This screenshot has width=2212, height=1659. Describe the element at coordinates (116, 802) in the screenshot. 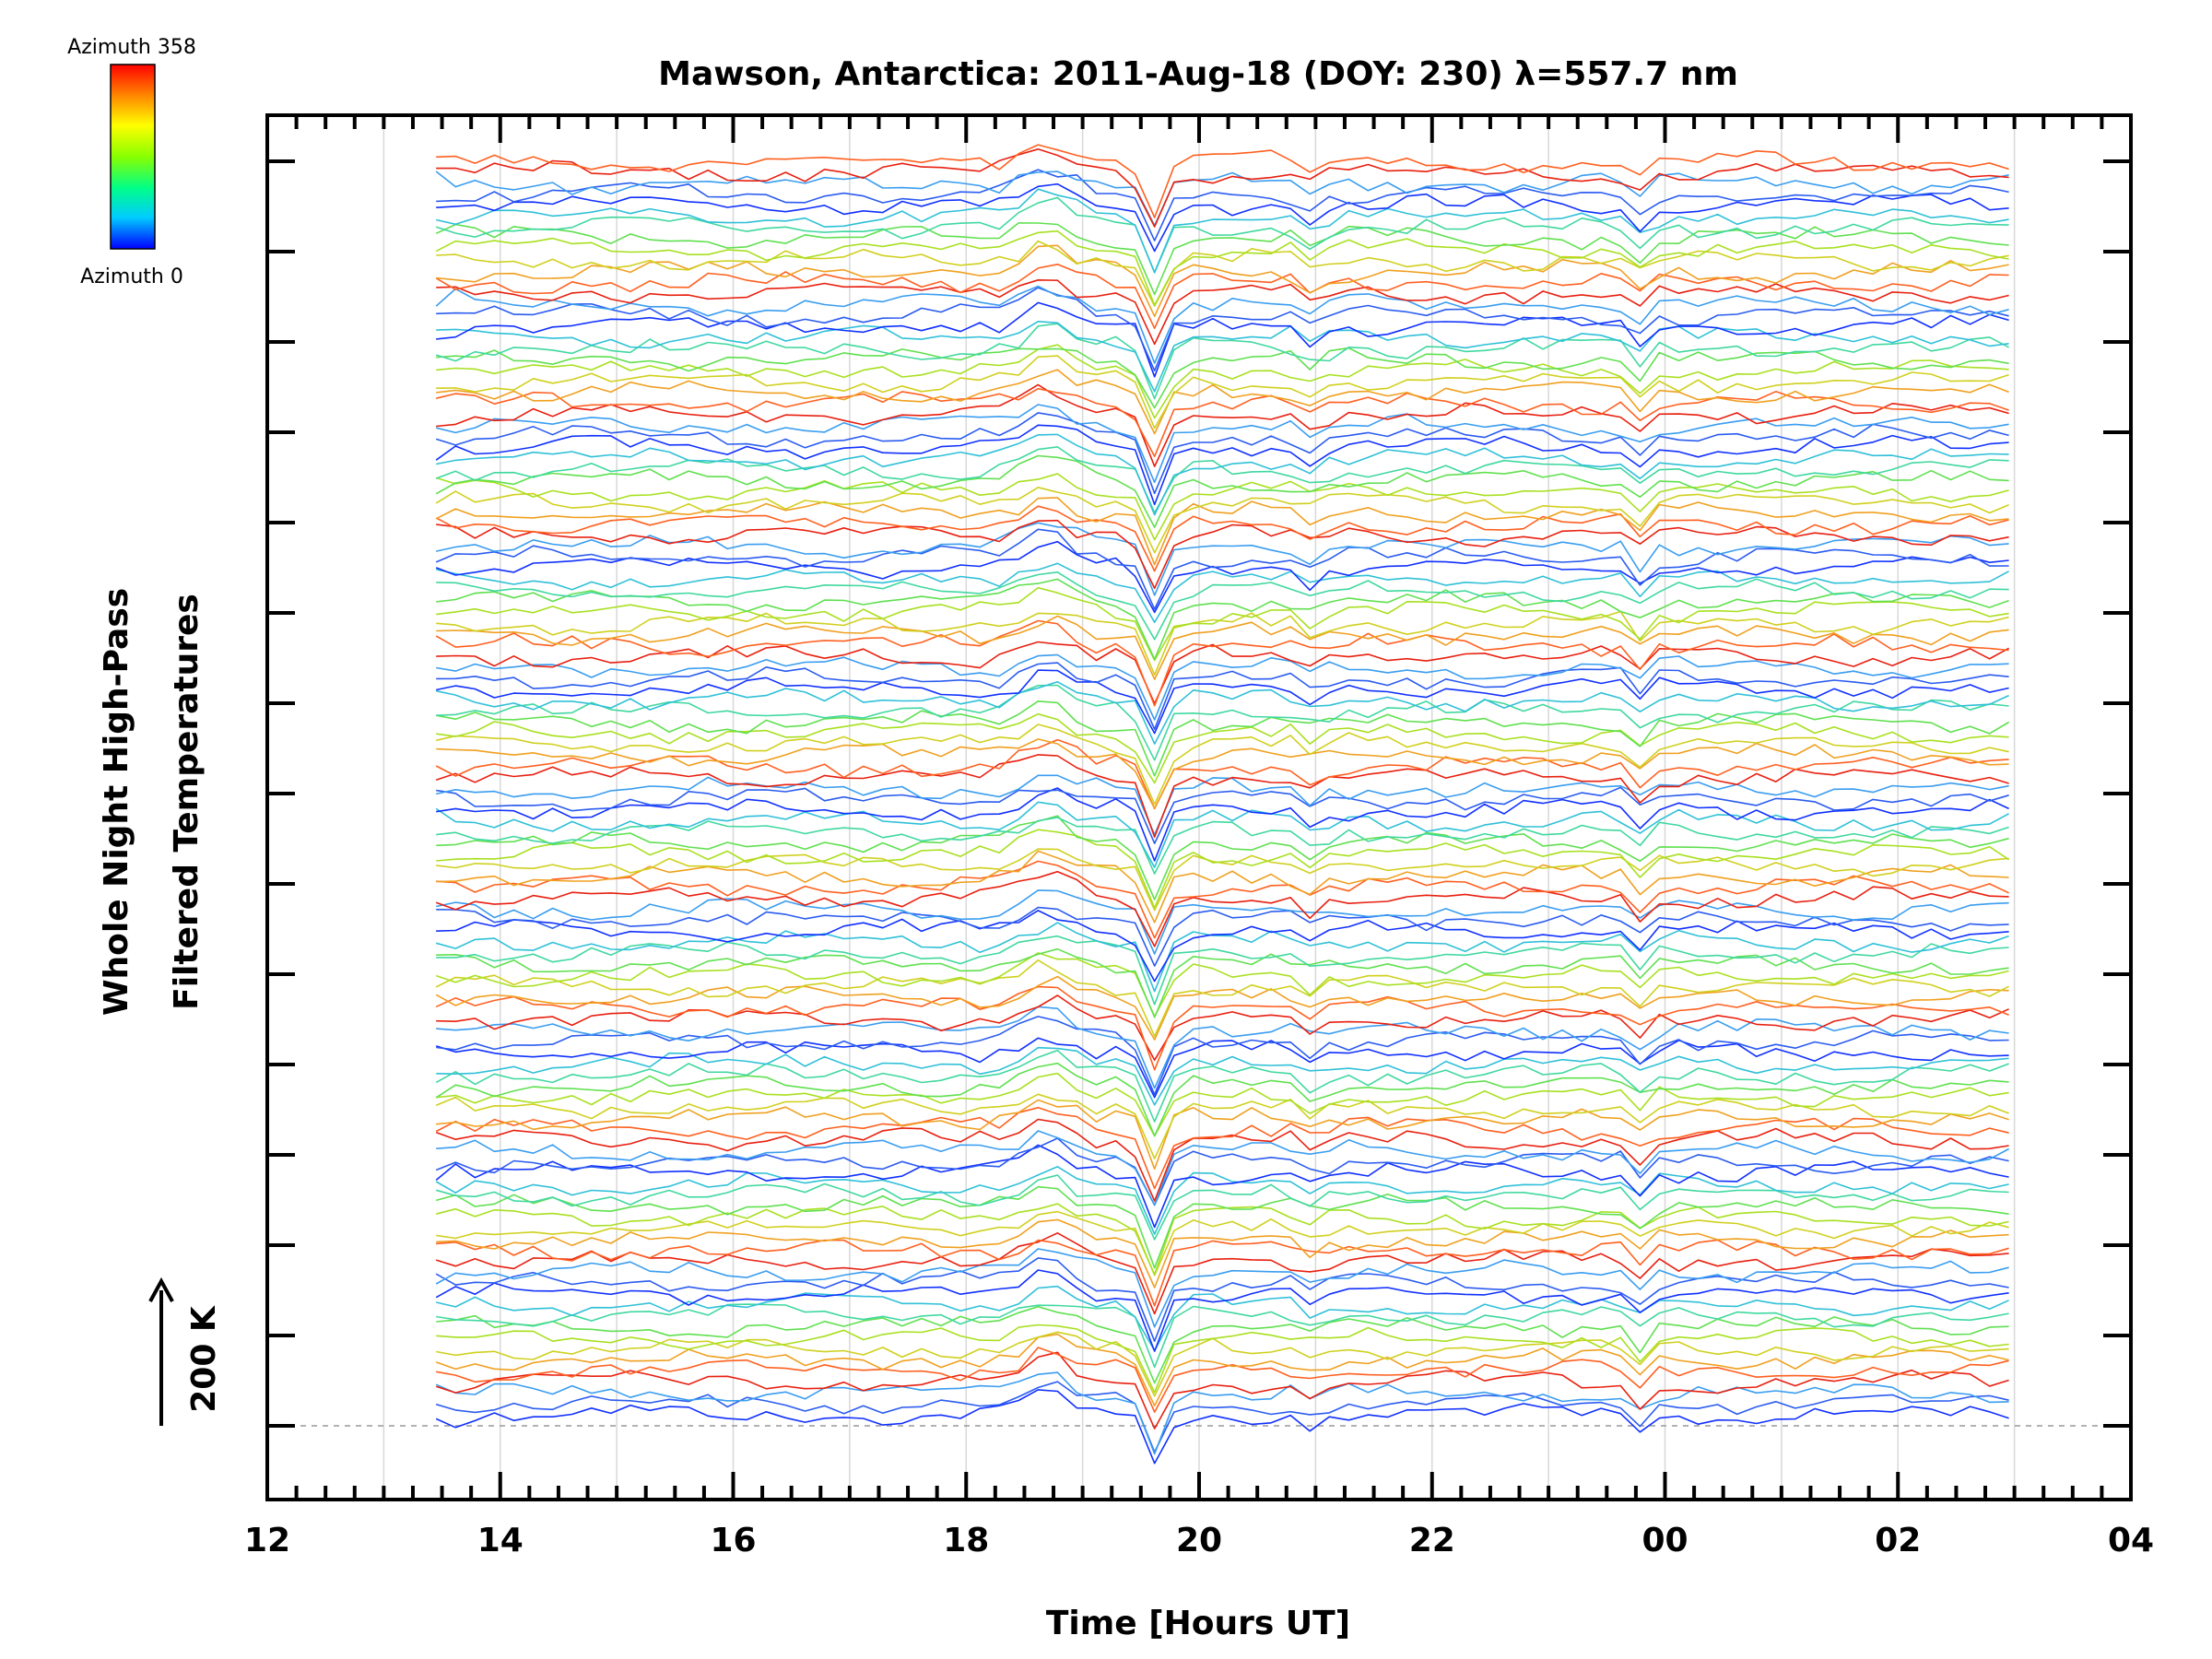

I see `y-axis-label-line1: Whole Night High-Pass` at that location.